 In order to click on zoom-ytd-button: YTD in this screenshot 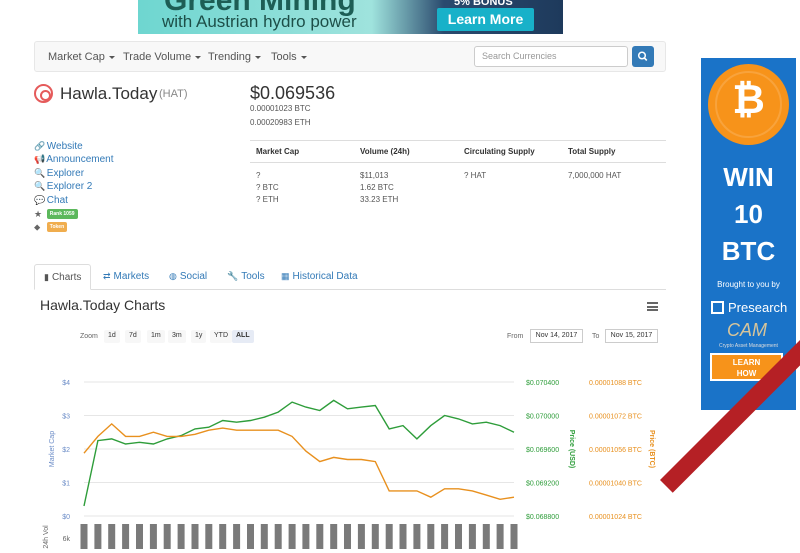, I will do `click(221, 336)`.